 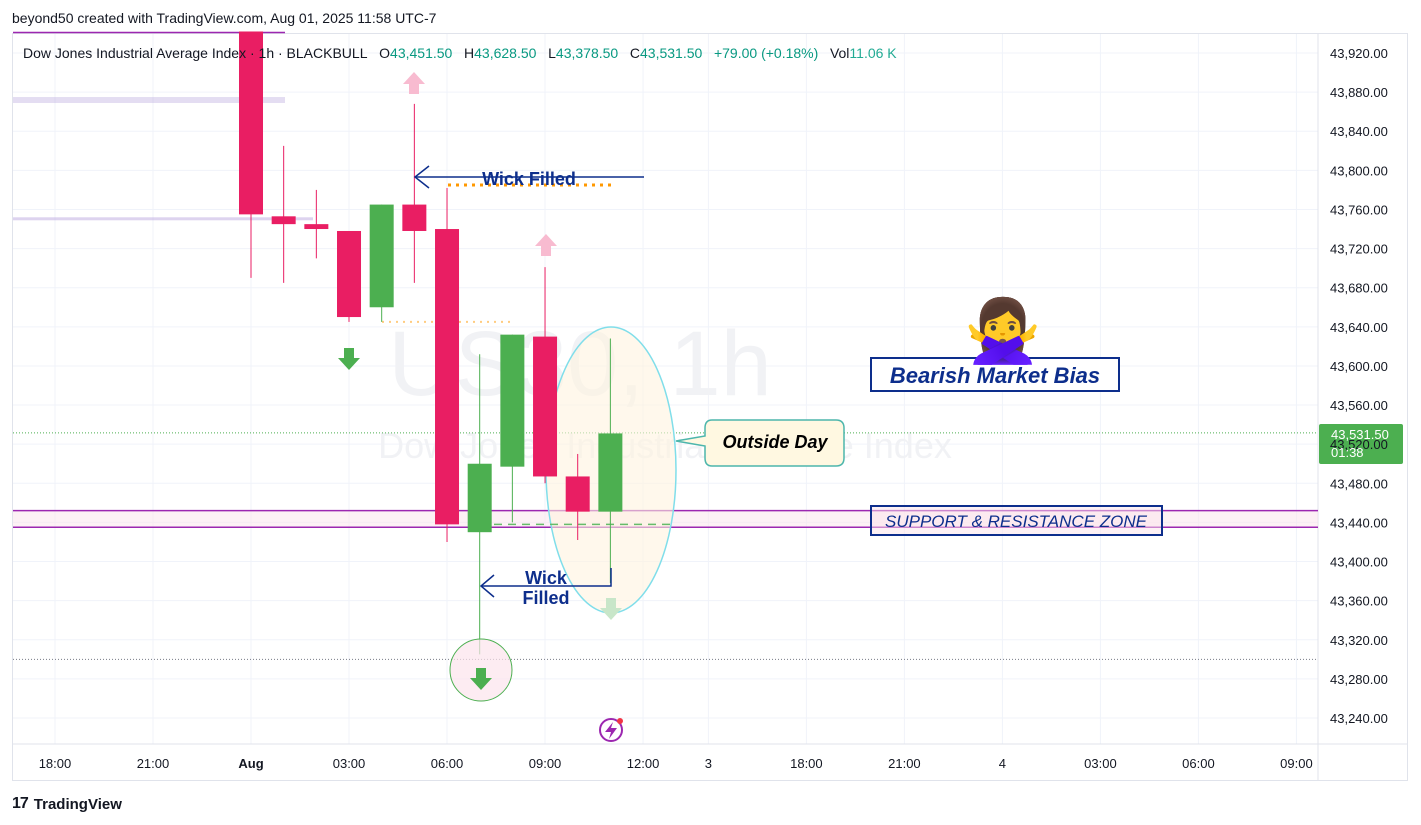 I want to click on time-tick-label: 3, so click(x=708, y=763).